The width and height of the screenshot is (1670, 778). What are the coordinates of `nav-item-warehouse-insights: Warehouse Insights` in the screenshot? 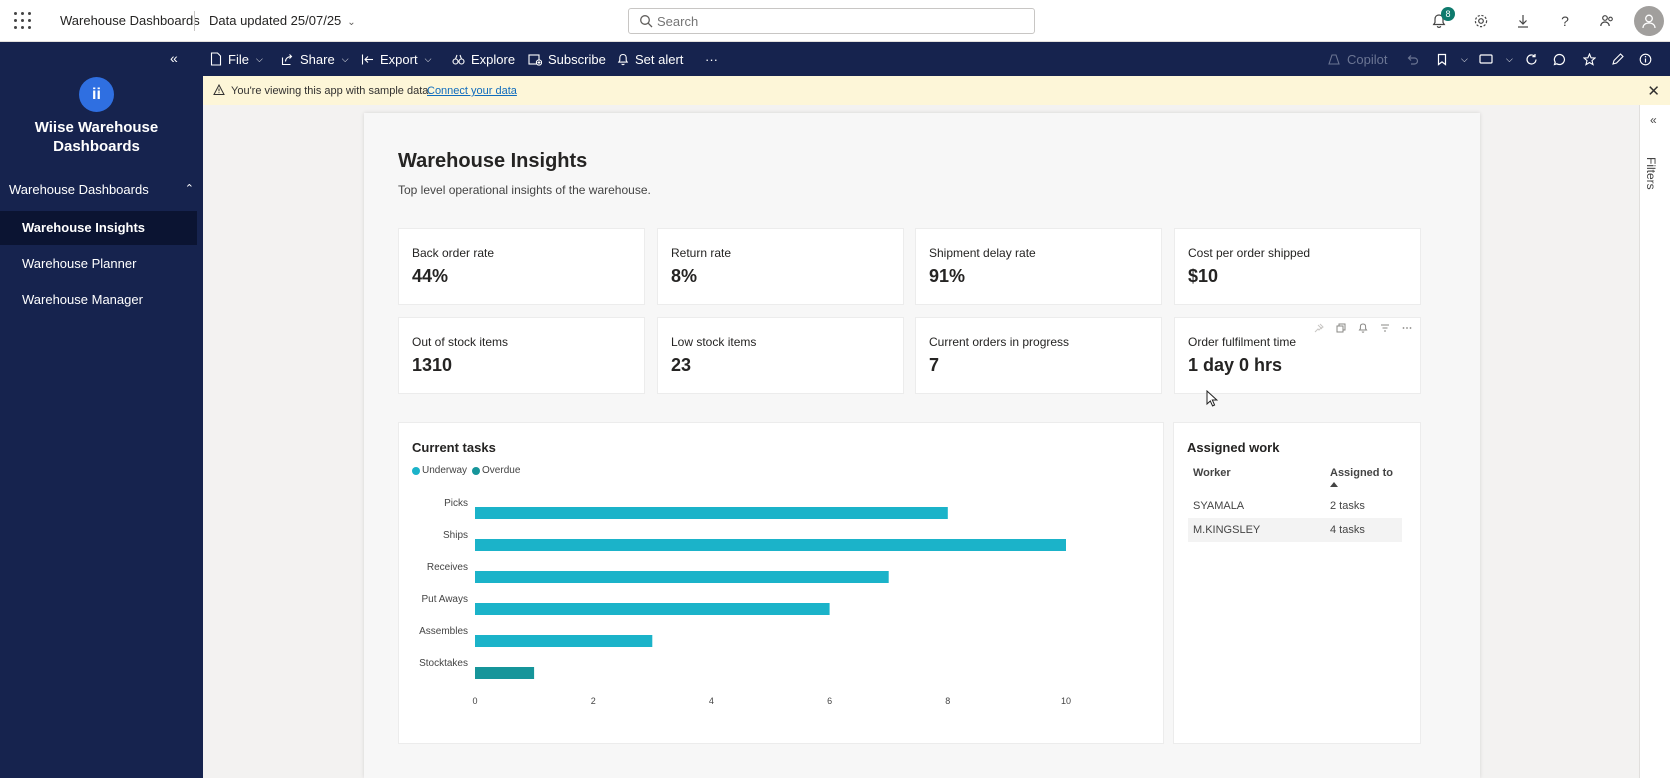 It's located at (98, 228).